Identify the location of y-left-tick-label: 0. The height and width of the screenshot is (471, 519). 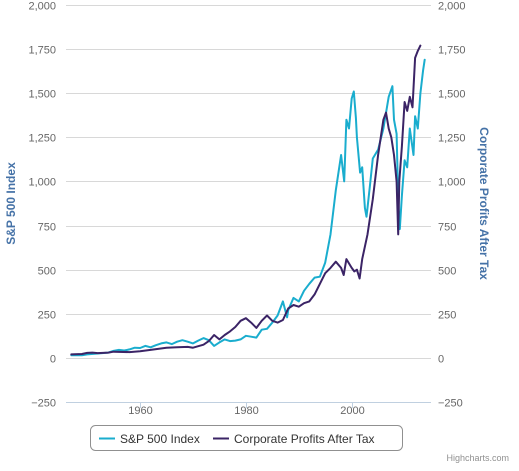
(53, 360).